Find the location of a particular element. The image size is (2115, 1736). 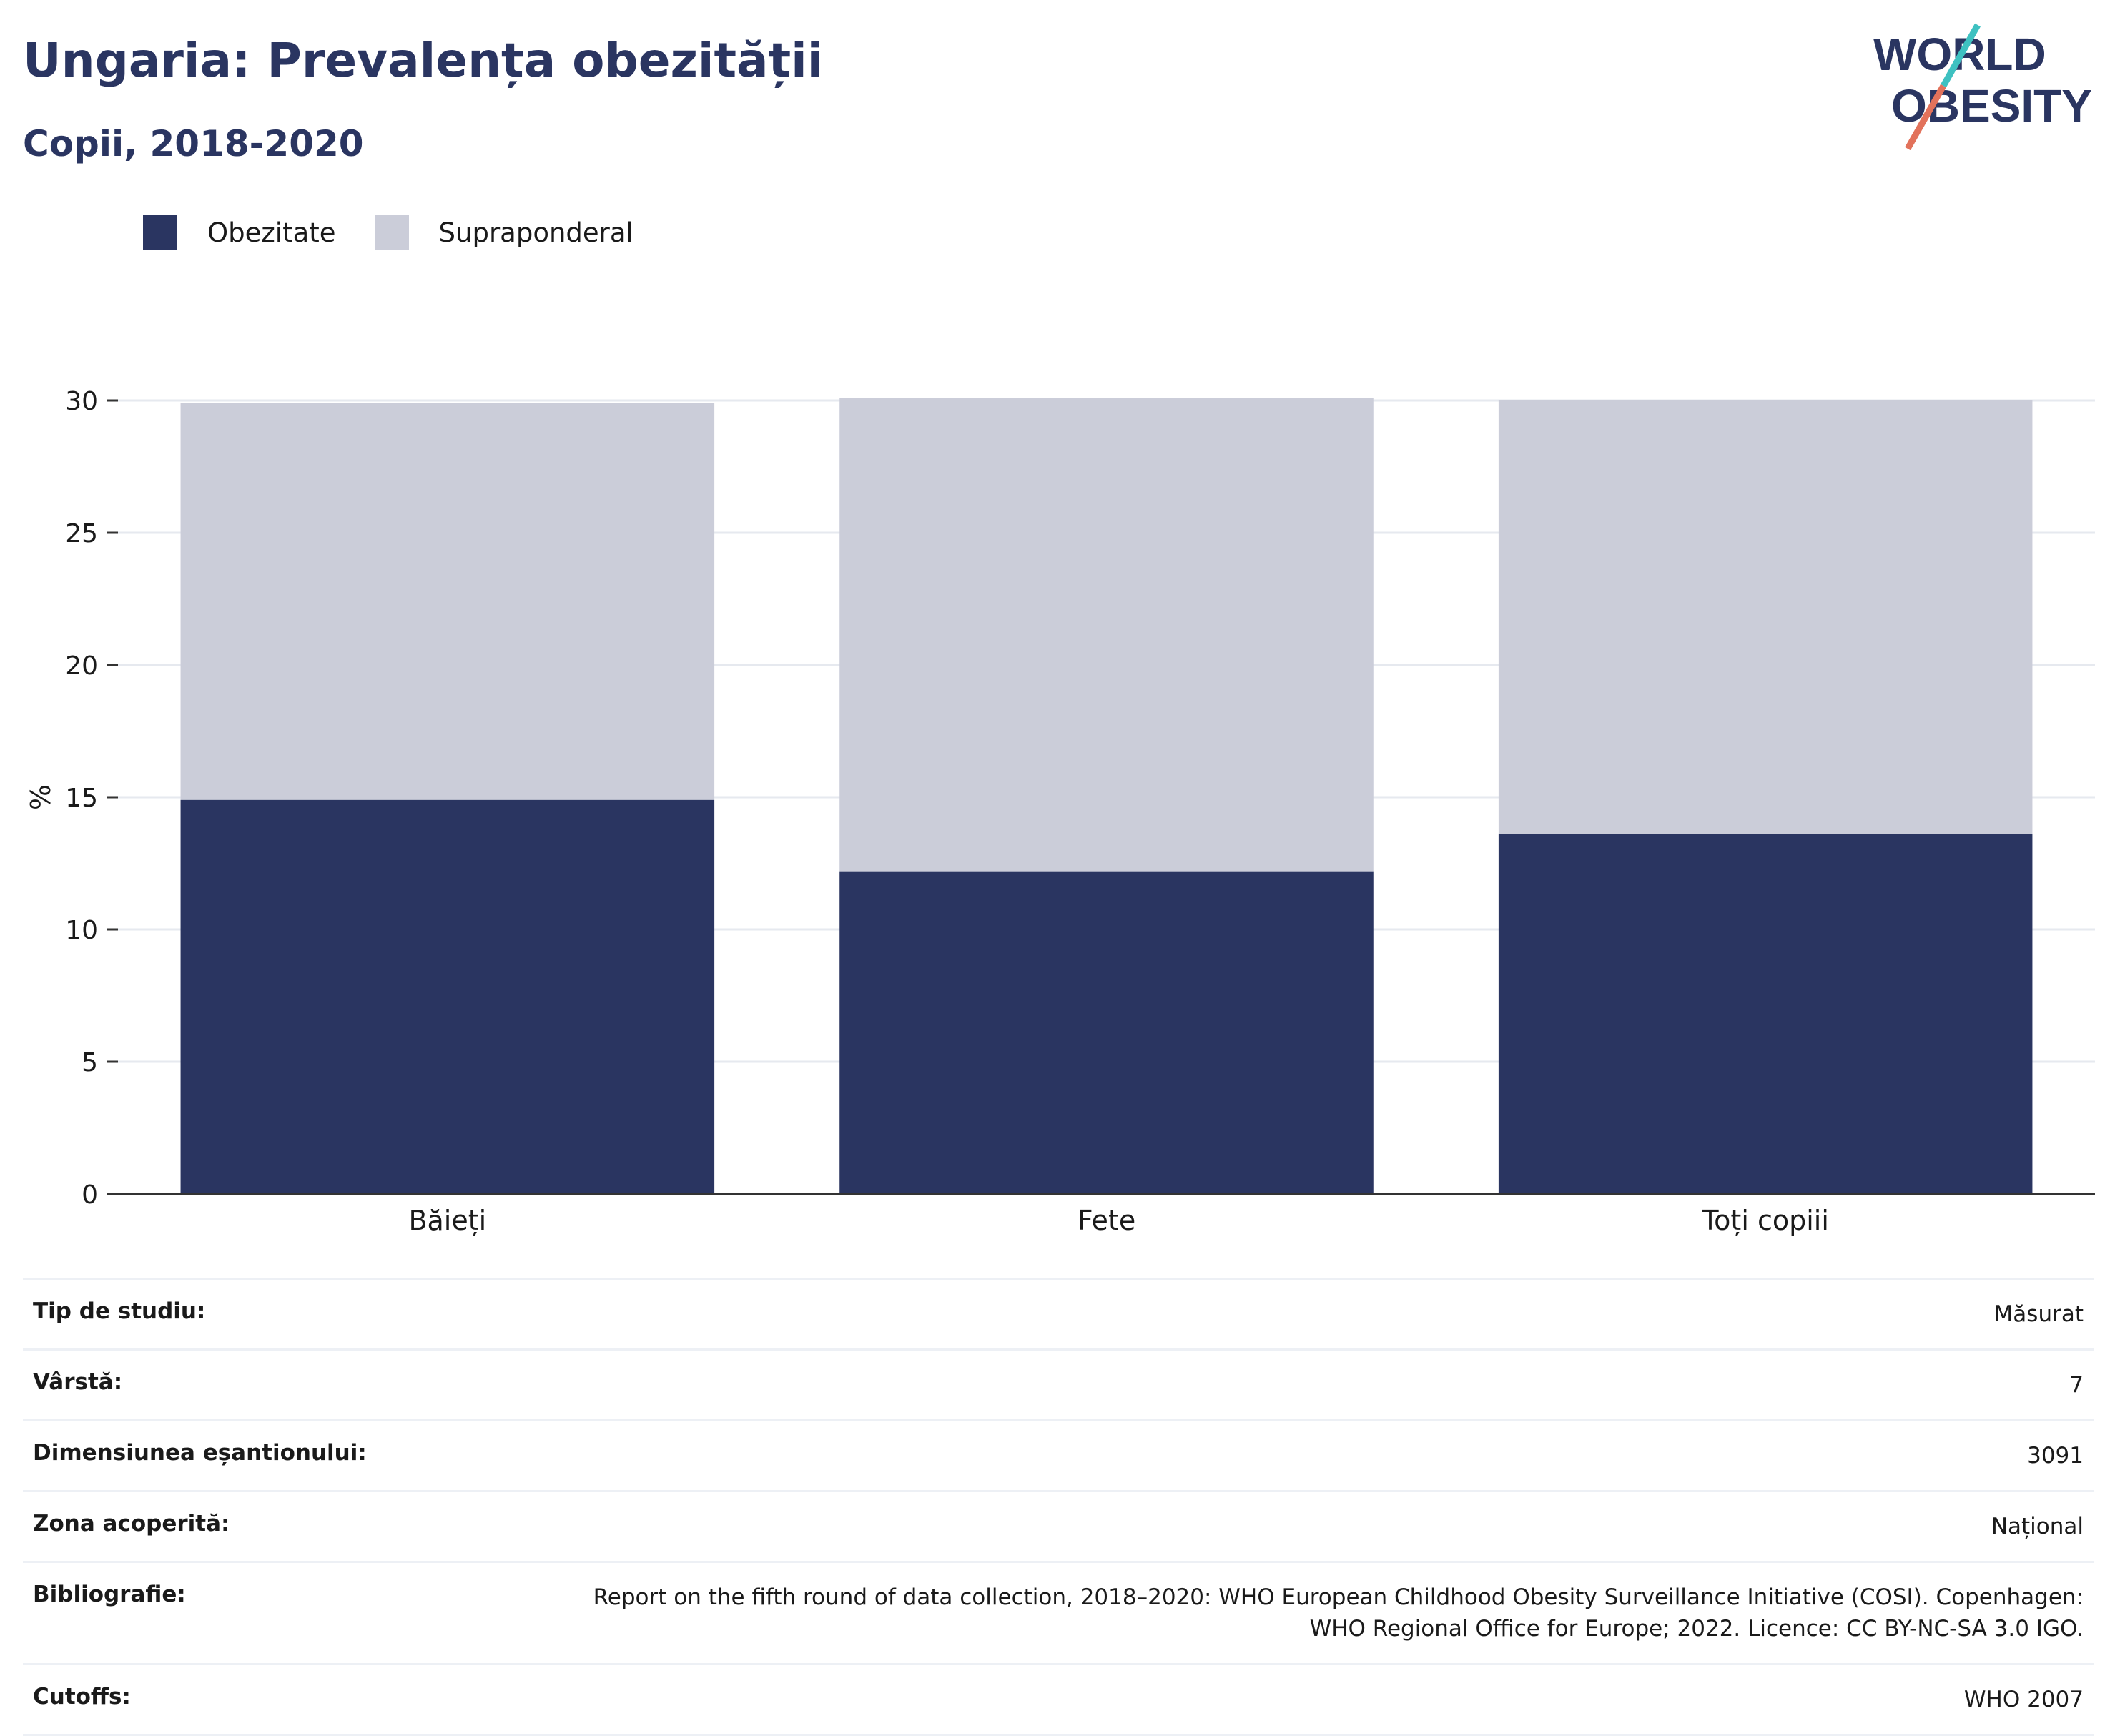

info-value: 7 is located at coordinates (1283, 1385).